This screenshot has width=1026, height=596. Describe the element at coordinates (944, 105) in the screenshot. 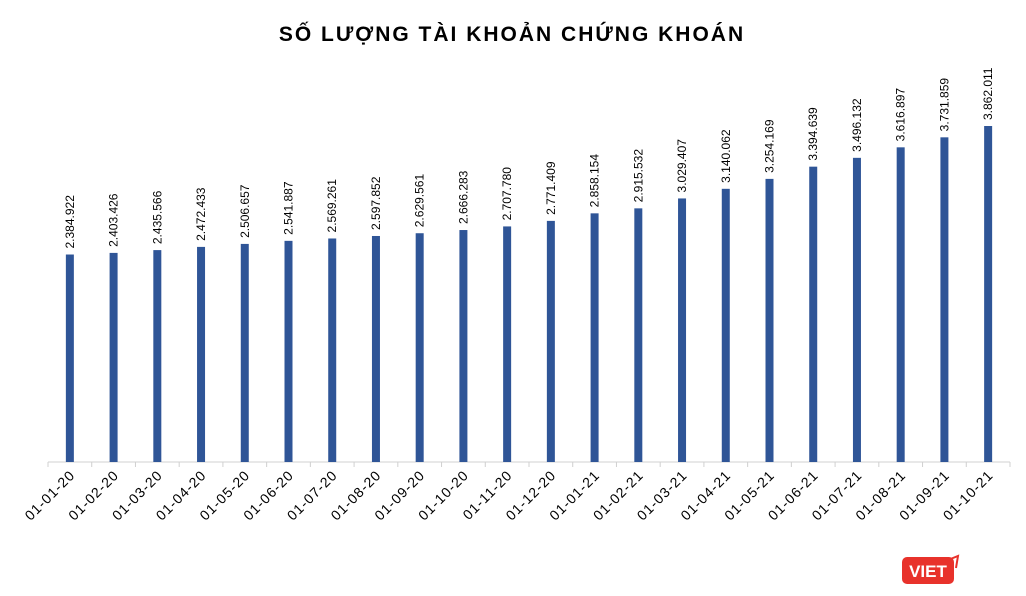

I see `value-label: 3.731.859` at that location.